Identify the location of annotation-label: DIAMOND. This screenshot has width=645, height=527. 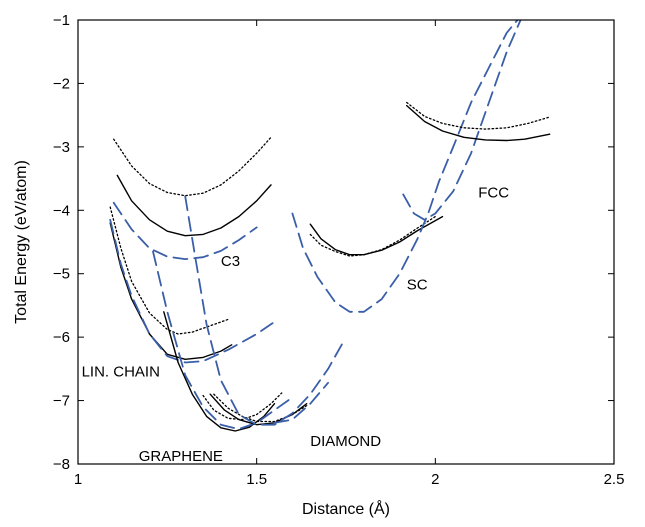
(345, 441).